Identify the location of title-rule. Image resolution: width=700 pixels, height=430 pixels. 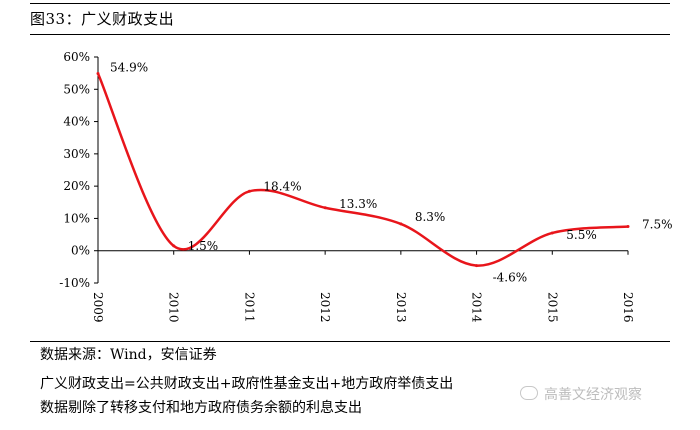
(350, 34).